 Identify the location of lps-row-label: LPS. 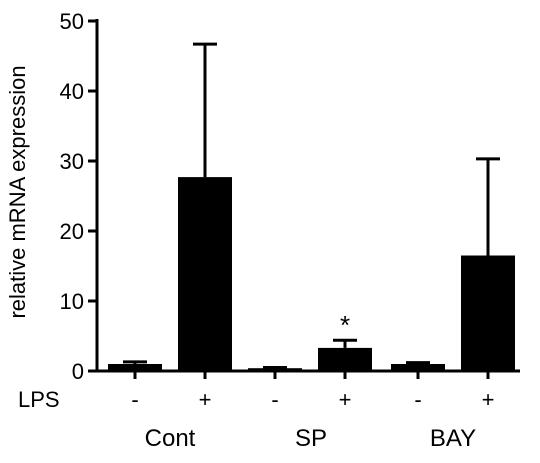
(39, 399).